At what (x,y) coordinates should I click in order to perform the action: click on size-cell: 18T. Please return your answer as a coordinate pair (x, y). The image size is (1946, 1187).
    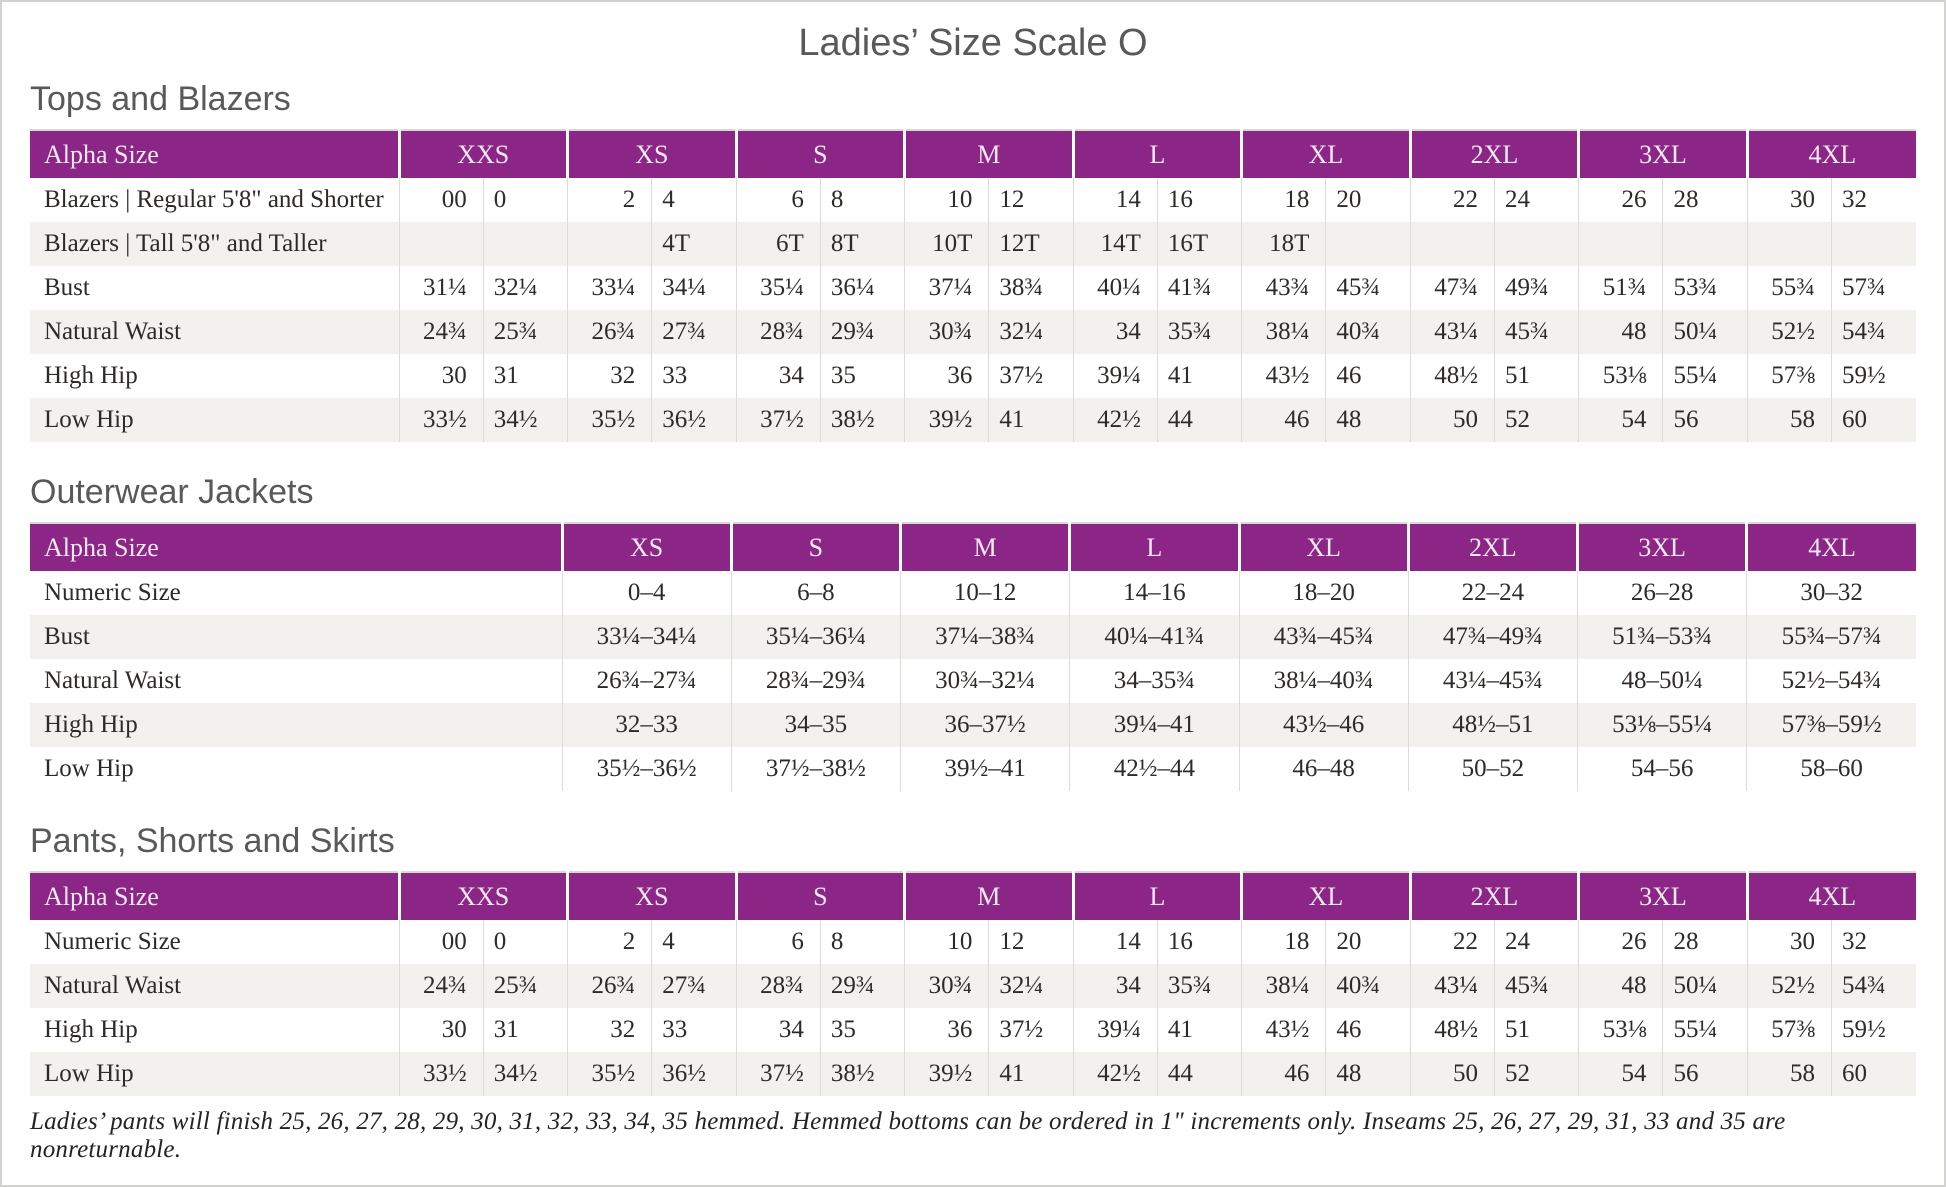
    Looking at the image, I should click on (1283, 244).